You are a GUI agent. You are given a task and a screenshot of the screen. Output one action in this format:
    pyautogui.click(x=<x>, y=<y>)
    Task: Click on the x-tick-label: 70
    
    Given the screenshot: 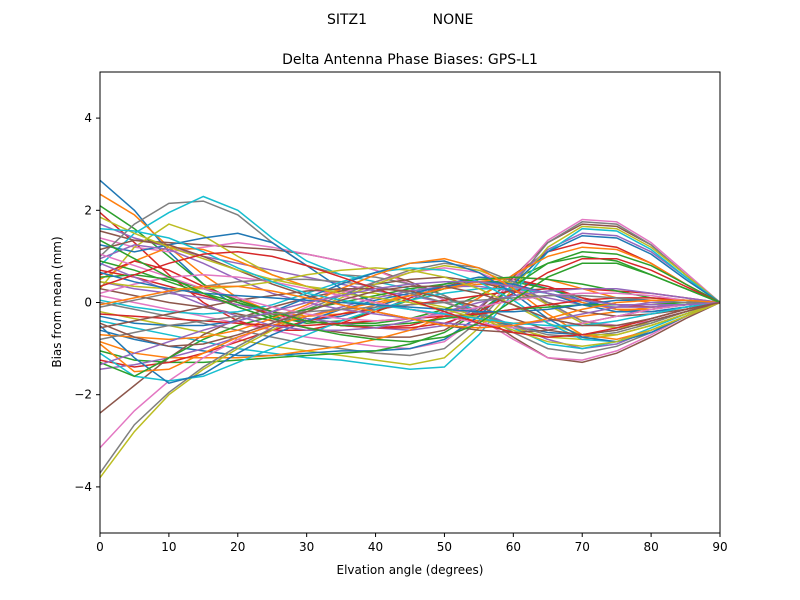 What is the action you would take?
    pyautogui.click(x=582, y=547)
    